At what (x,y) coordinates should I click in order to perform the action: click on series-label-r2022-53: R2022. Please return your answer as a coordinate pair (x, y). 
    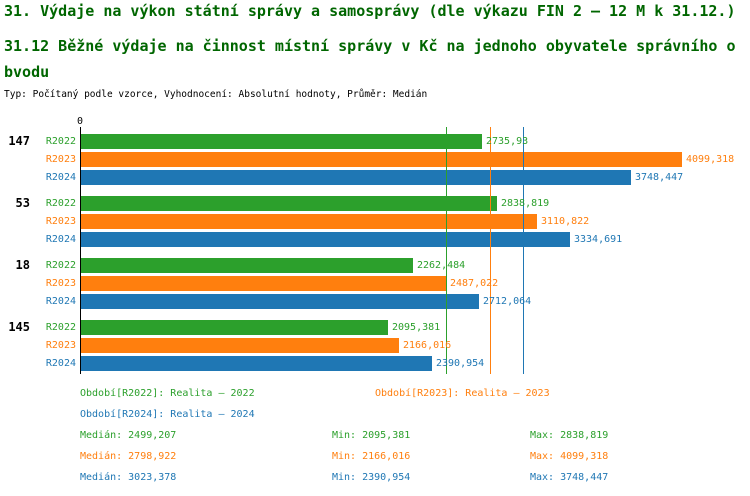
    Looking at the image, I should click on (60, 203).